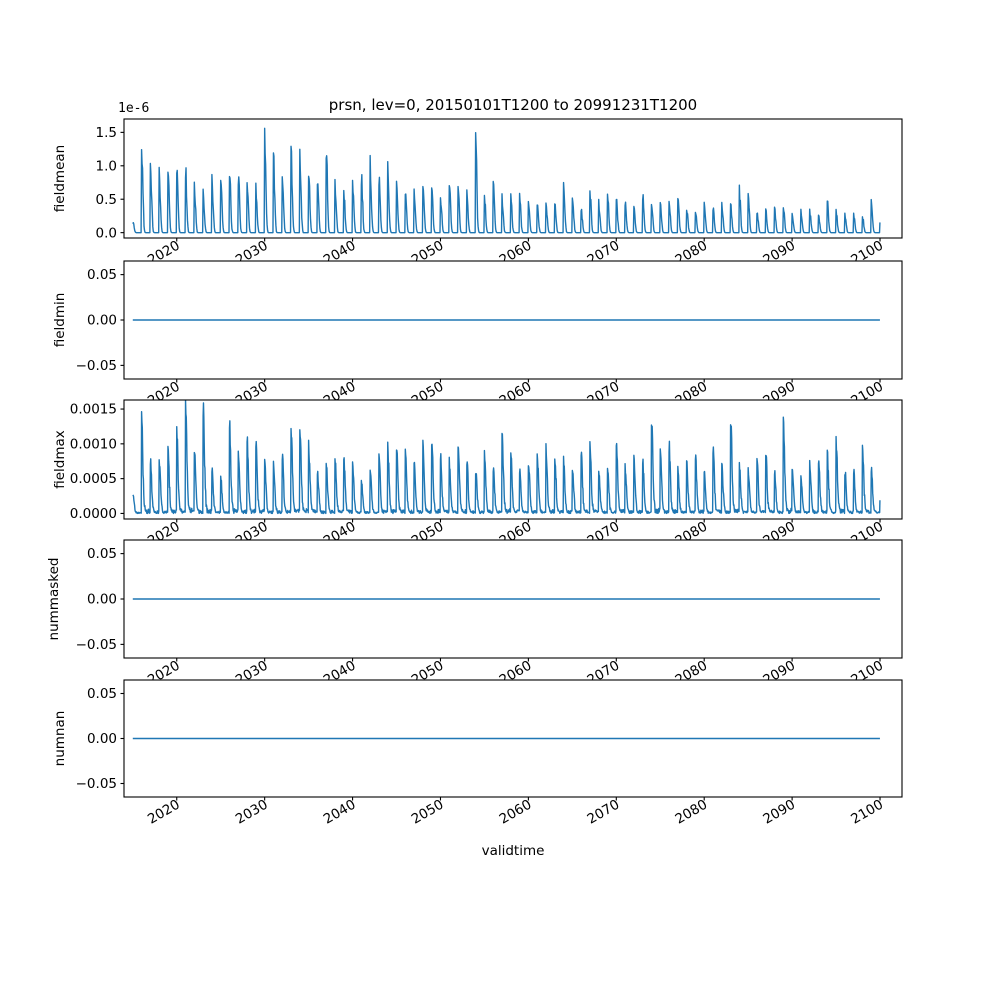 The width and height of the screenshot is (1000, 1000). What do you see at coordinates (93, 444) in the screenshot?
I see `y-tick-label: 0.0010` at bounding box center [93, 444].